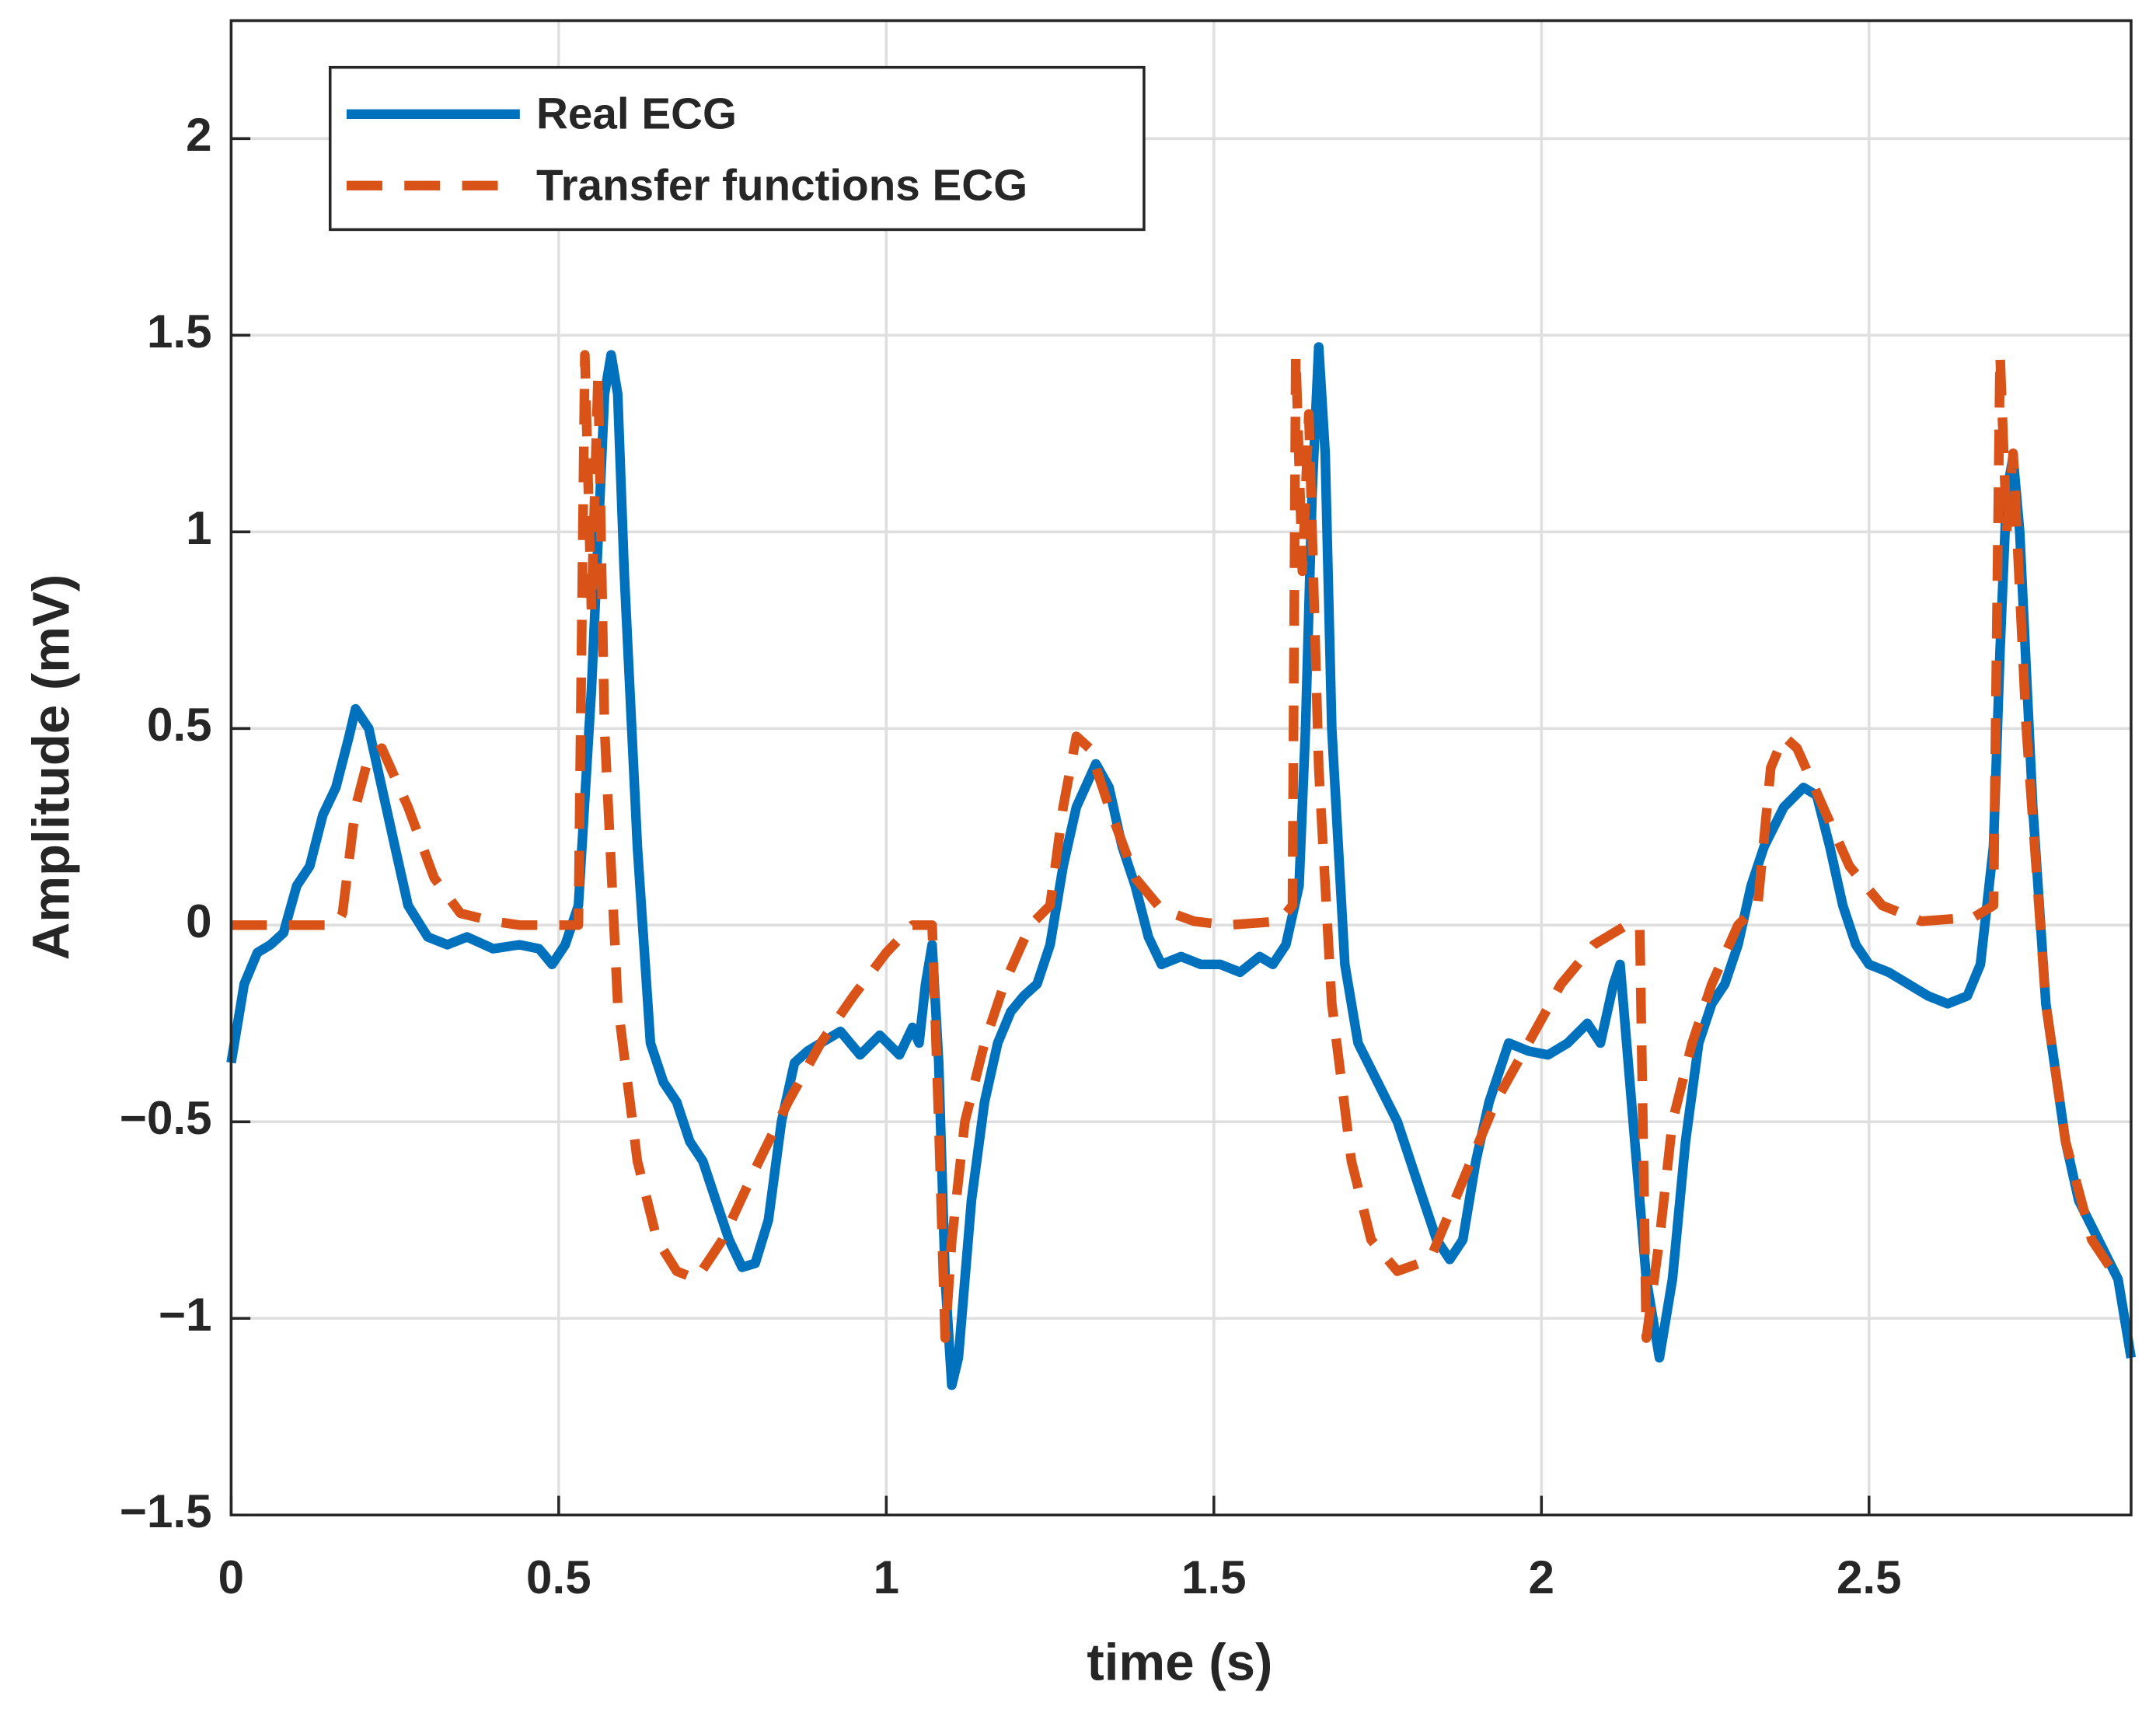 This screenshot has height=1713, width=2156. What do you see at coordinates (1179, 1663) in the screenshot?
I see `x-axis-label: time (s)` at bounding box center [1179, 1663].